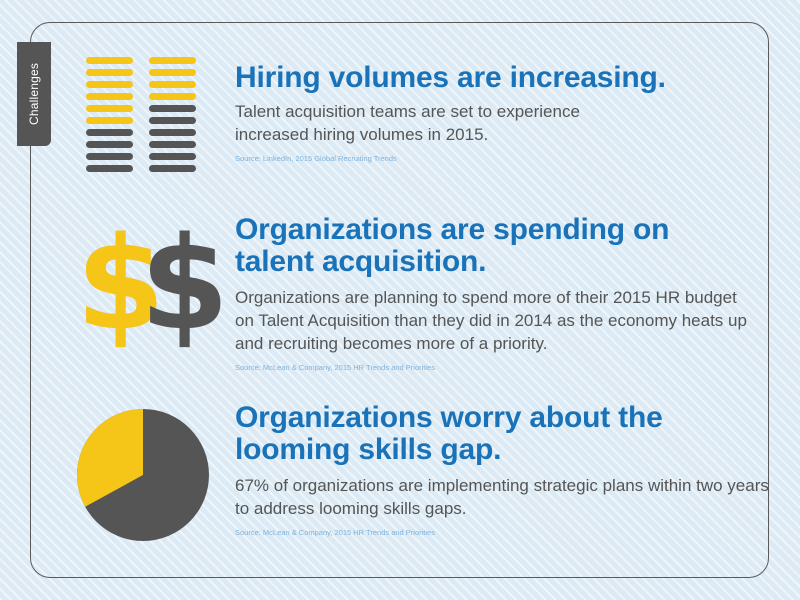 The height and width of the screenshot is (600, 800). Describe the element at coordinates (121, 284) in the screenshot. I see `yellow-dollar-icon: $` at that location.